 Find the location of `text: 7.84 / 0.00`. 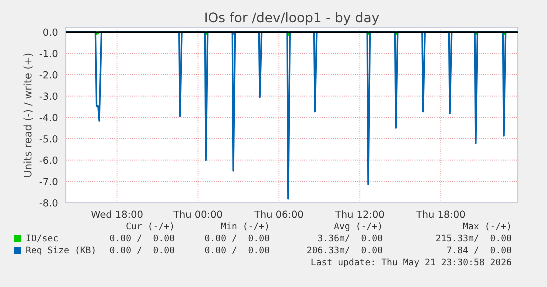

text: 7.84 / 0.00 is located at coordinates (479, 250).